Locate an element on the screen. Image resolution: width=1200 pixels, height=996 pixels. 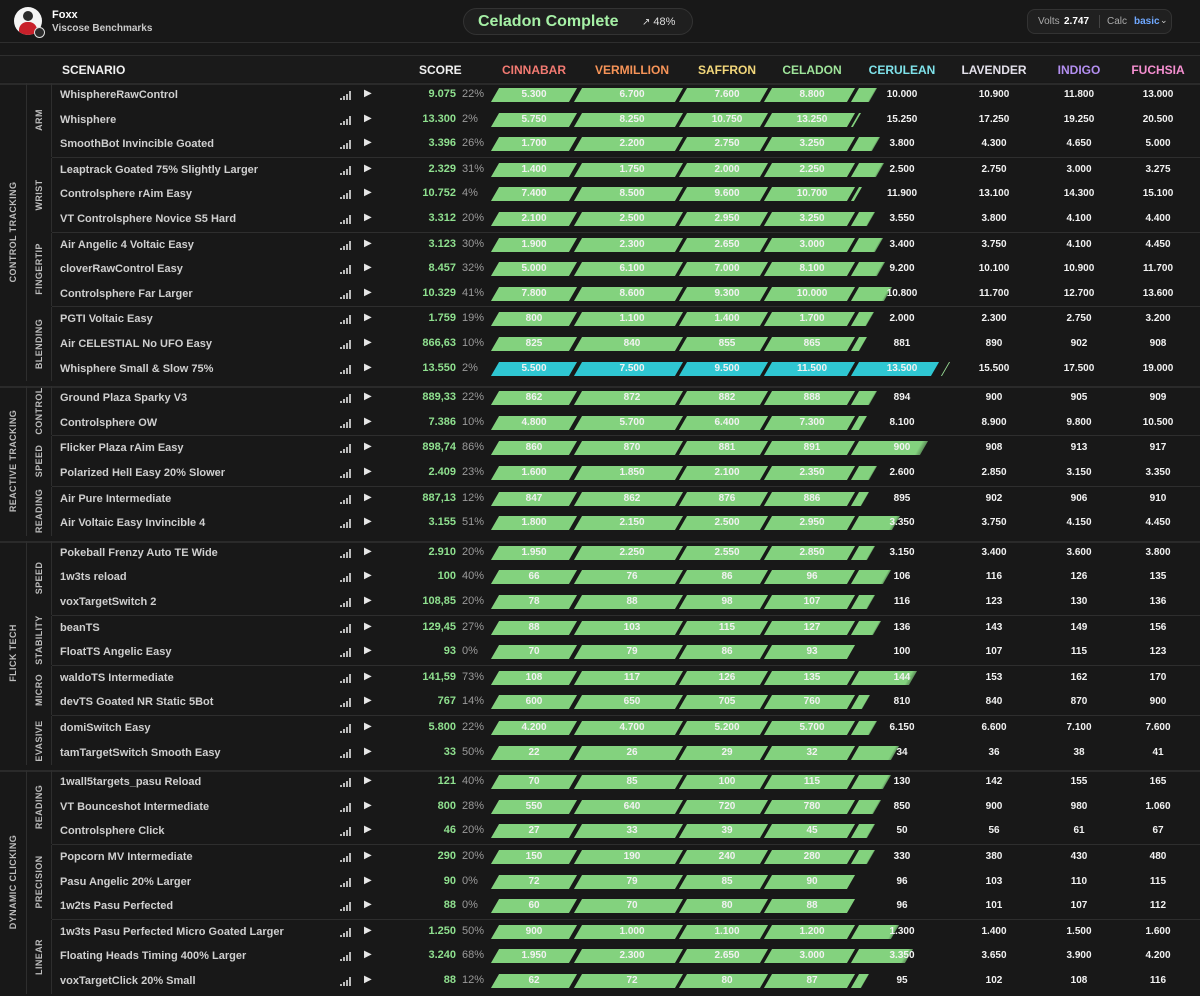
scenario-name: beanTS is located at coordinates (80, 627).